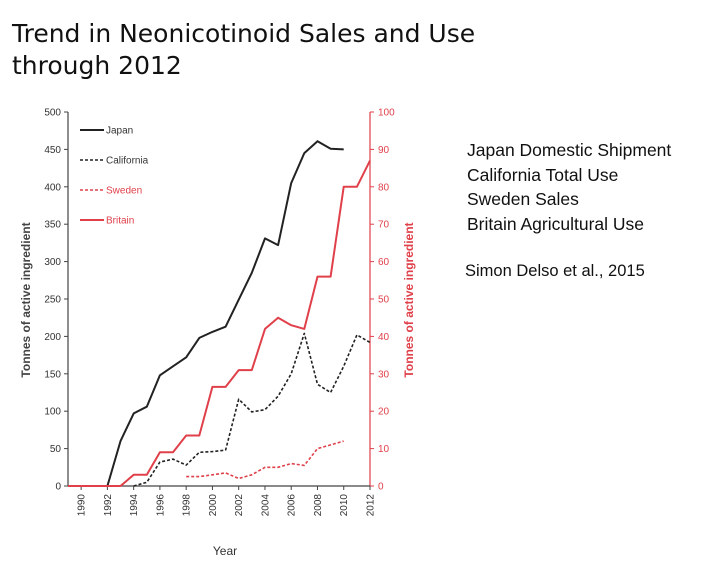 The height and width of the screenshot is (564, 706). Describe the element at coordinates (52, 337) in the screenshot. I see `y-left-tick-label: 200` at that location.